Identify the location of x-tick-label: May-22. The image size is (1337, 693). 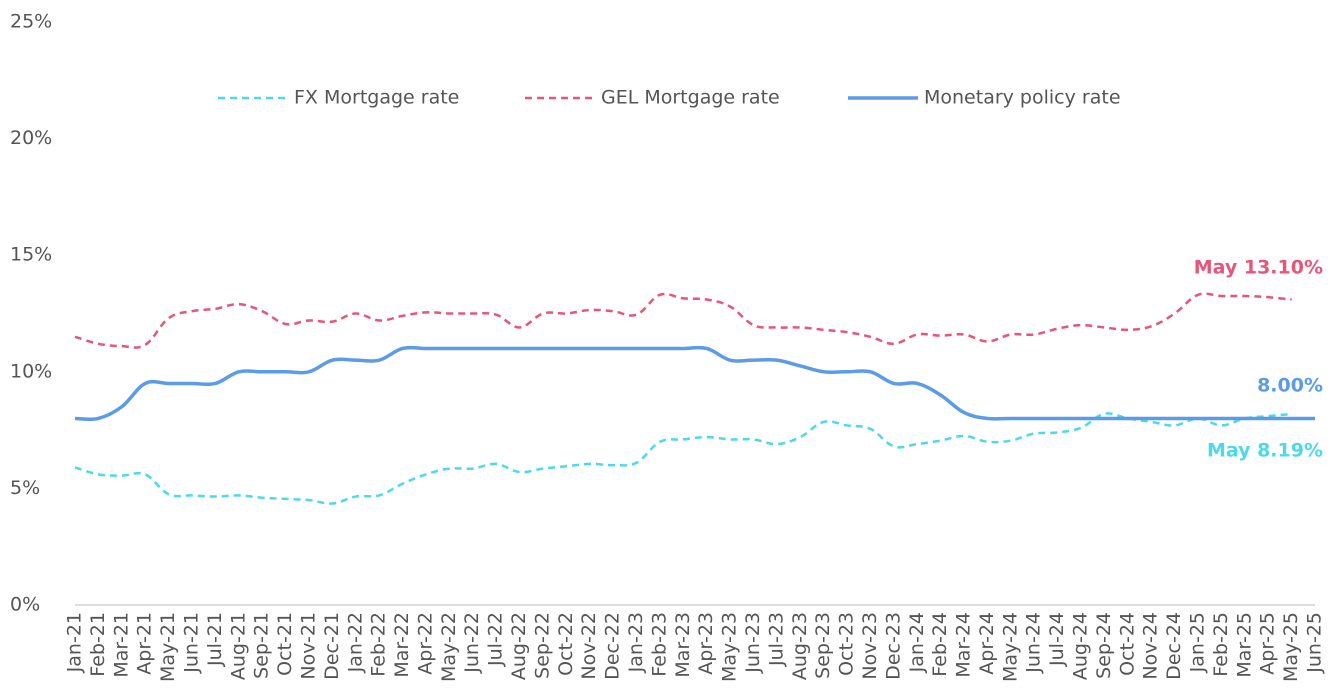
(449, 647).